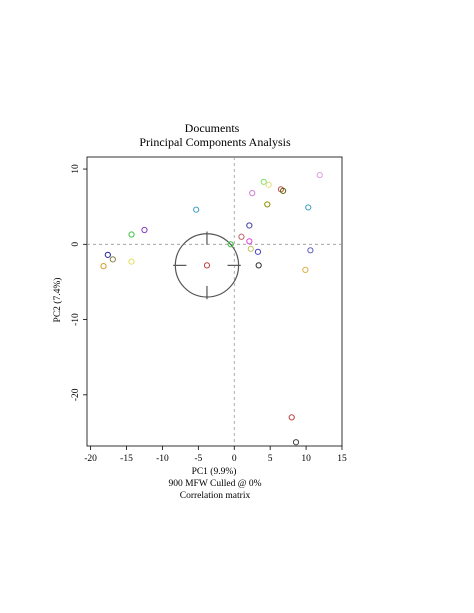 The width and height of the screenshot is (474, 613). What do you see at coordinates (215, 455) in the screenshot?
I see `x-axis: -20 -15 -10 -5 0 5 10 15` at bounding box center [215, 455].